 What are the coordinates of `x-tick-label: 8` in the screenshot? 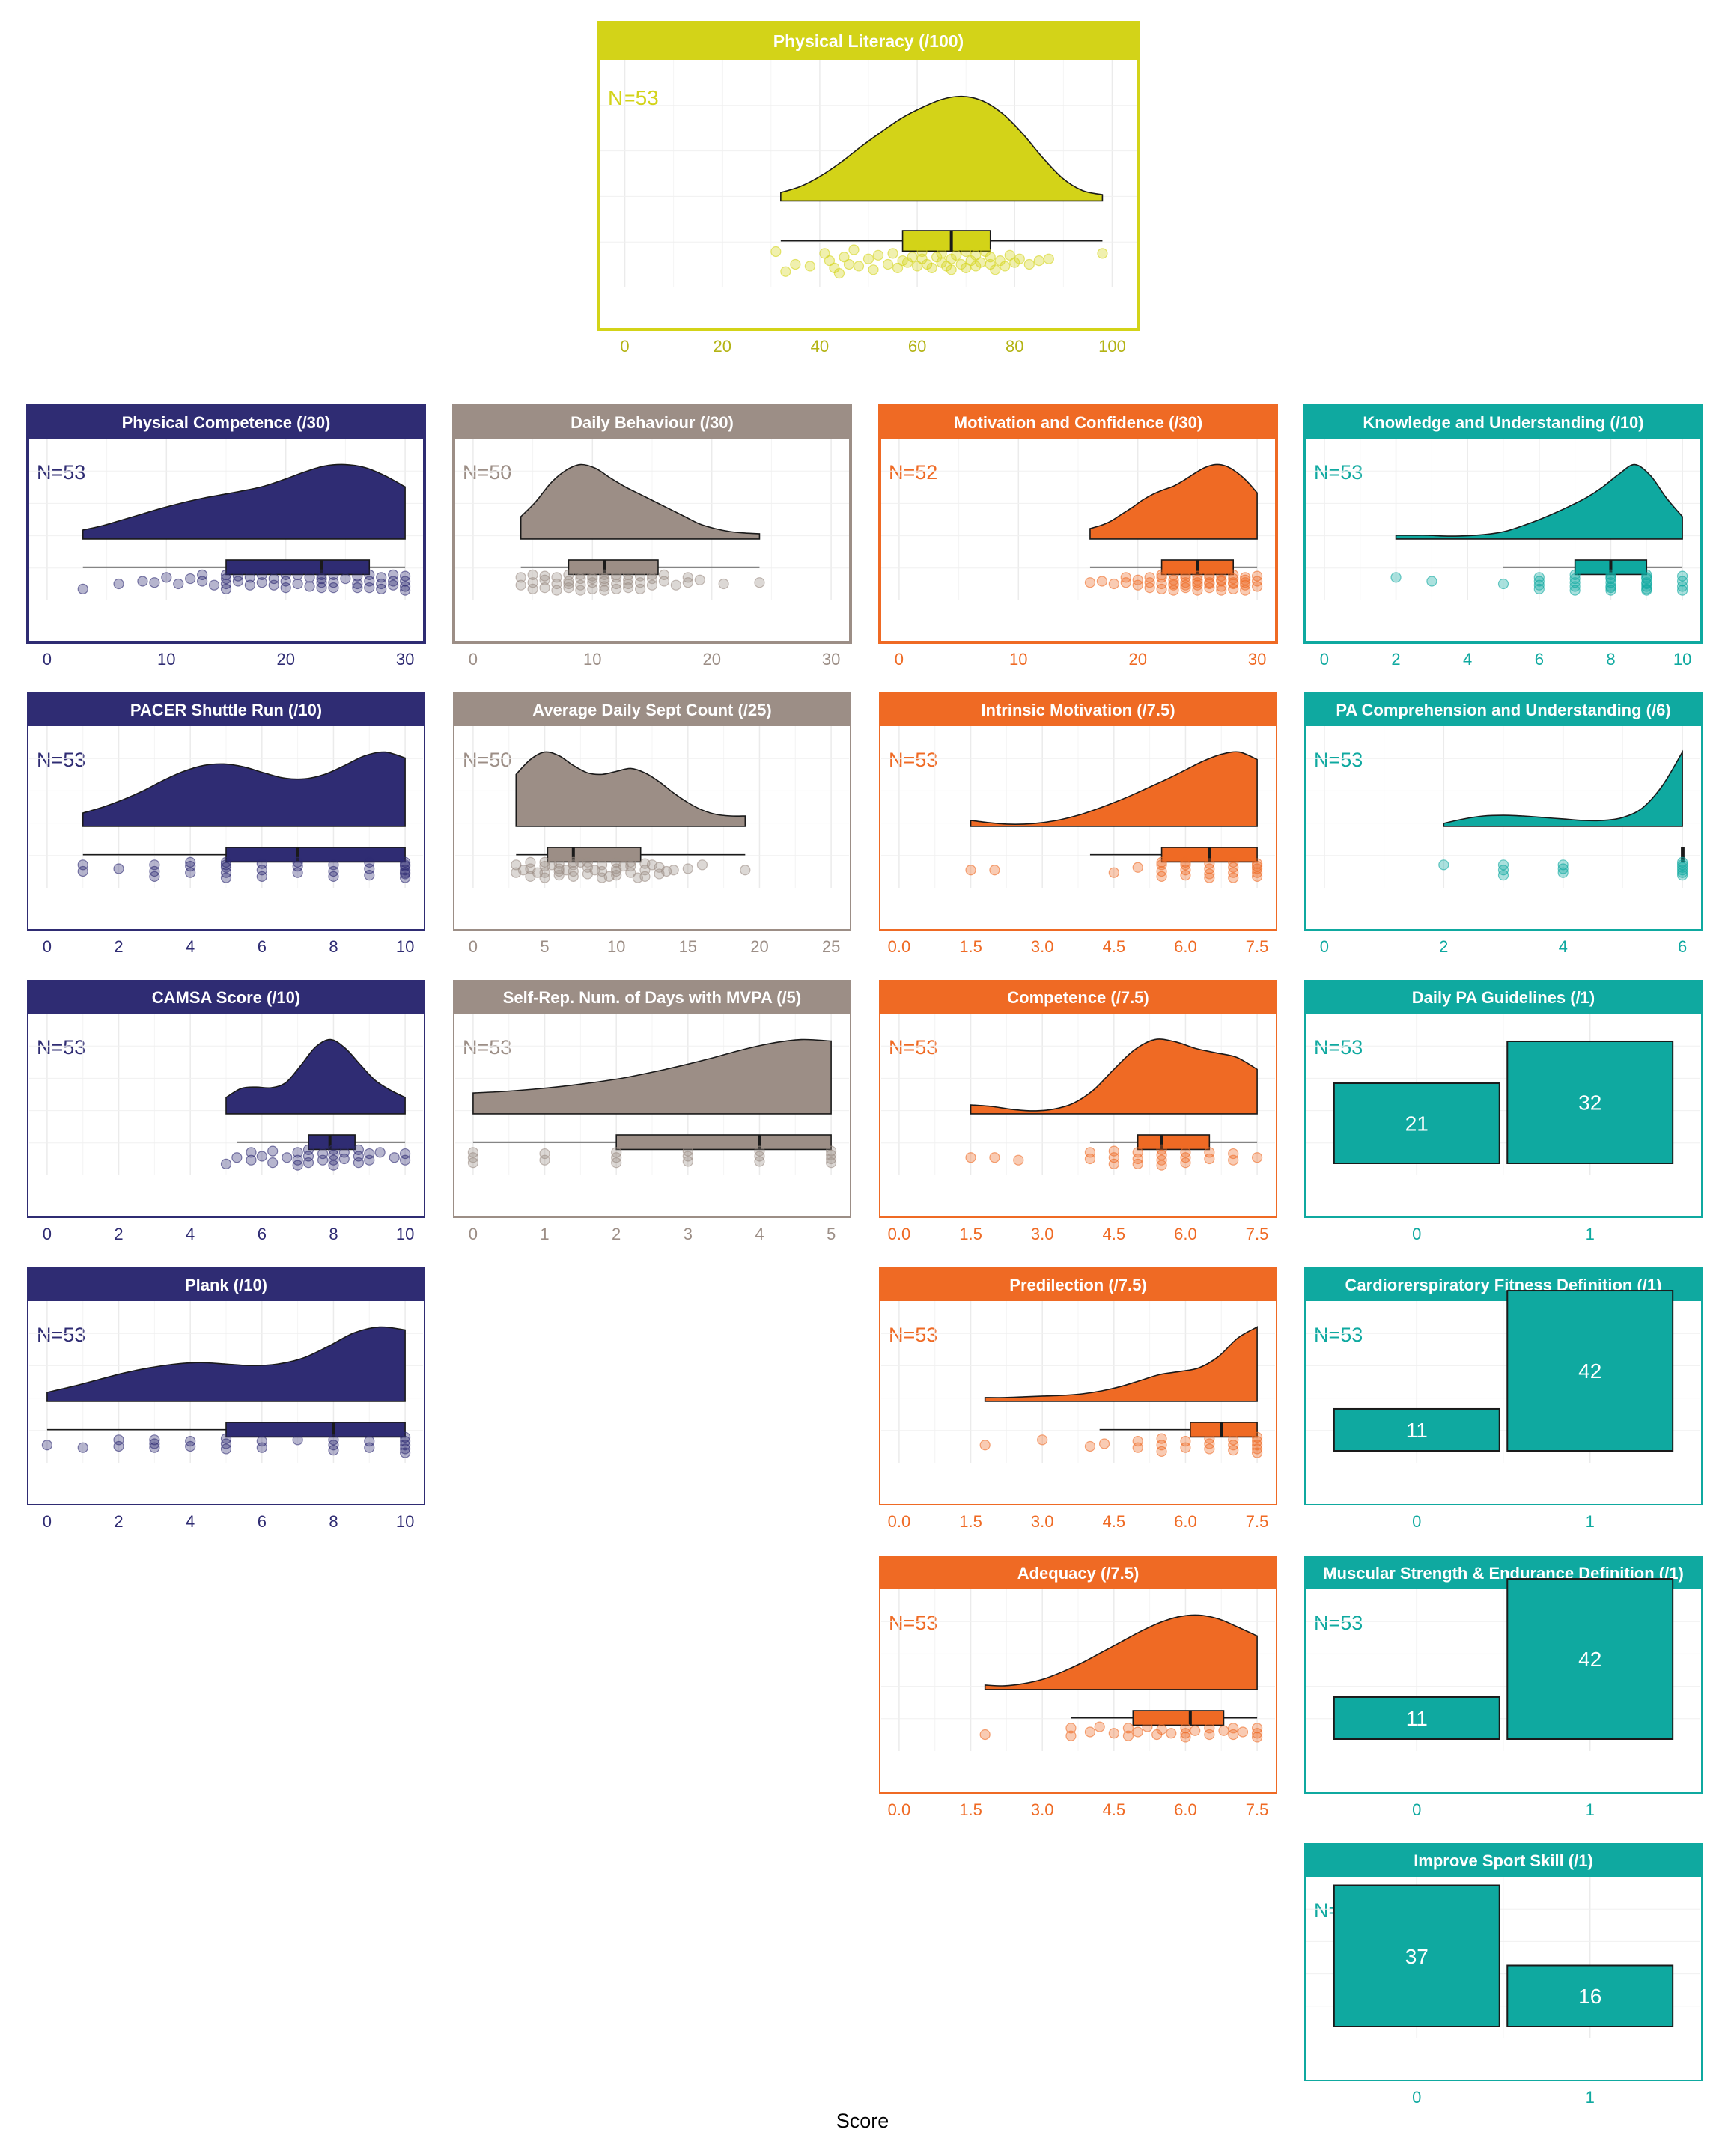 It's located at (333, 1521).